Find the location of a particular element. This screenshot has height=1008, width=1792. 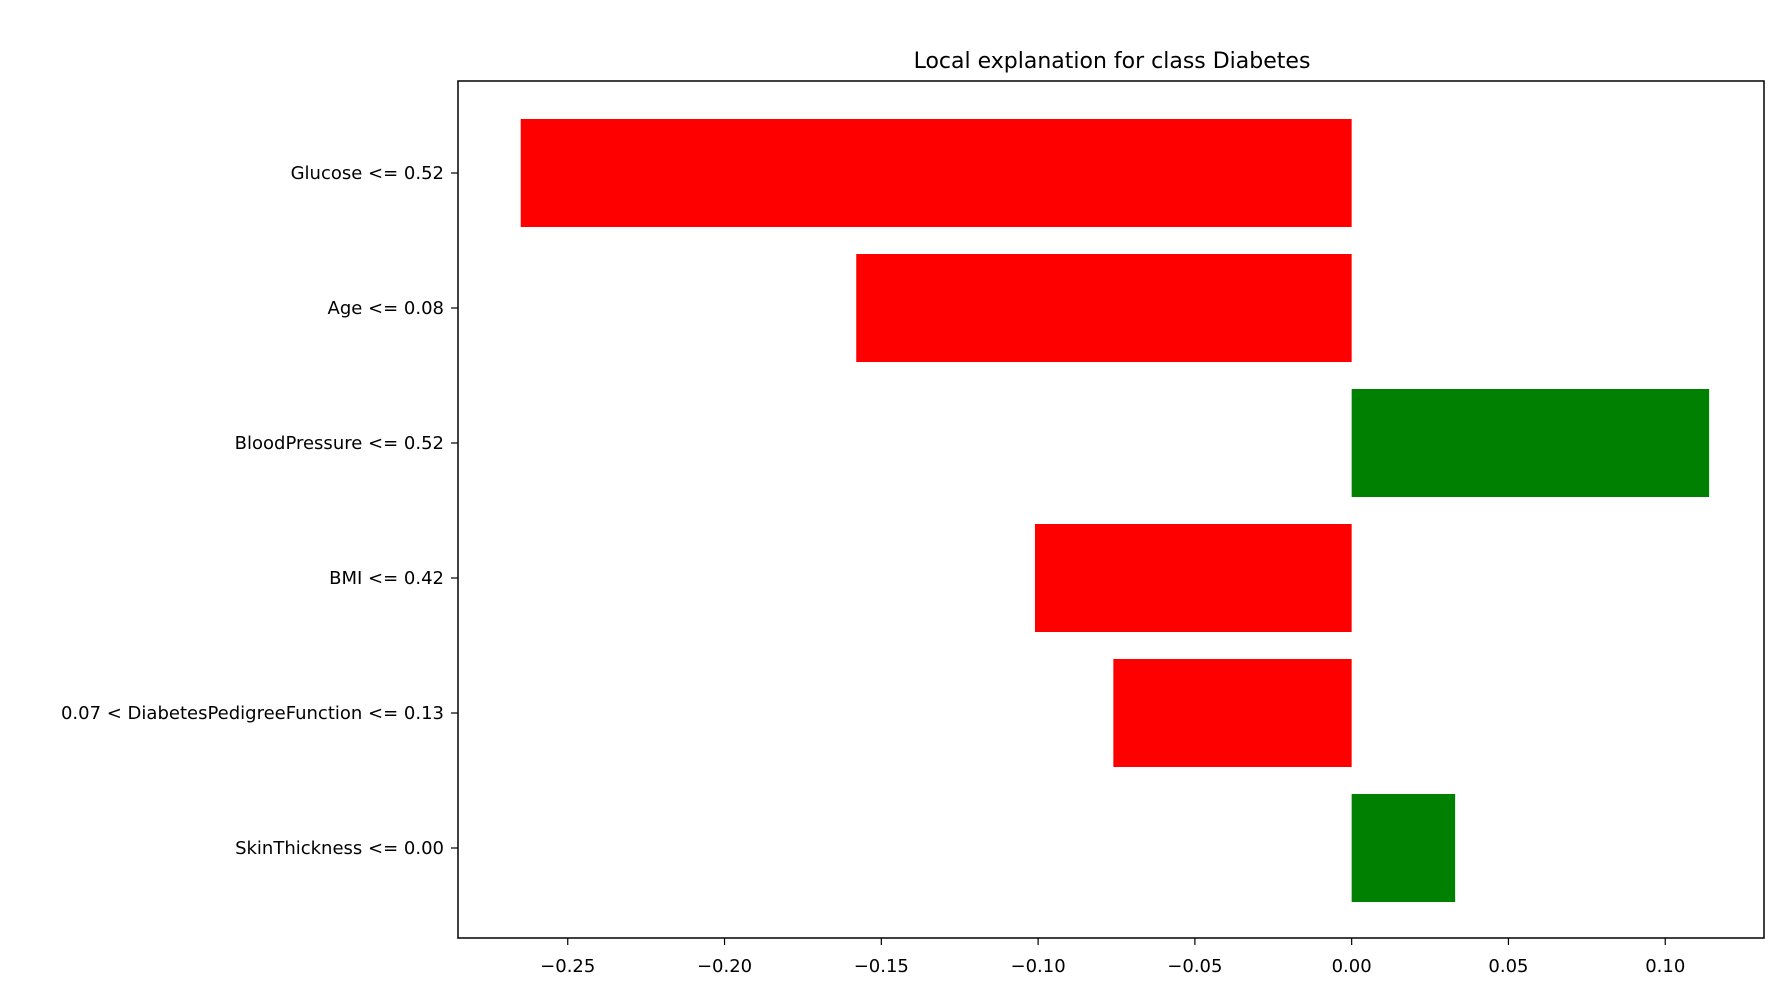

x-tick-label: −0.25 is located at coordinates (567, 966).